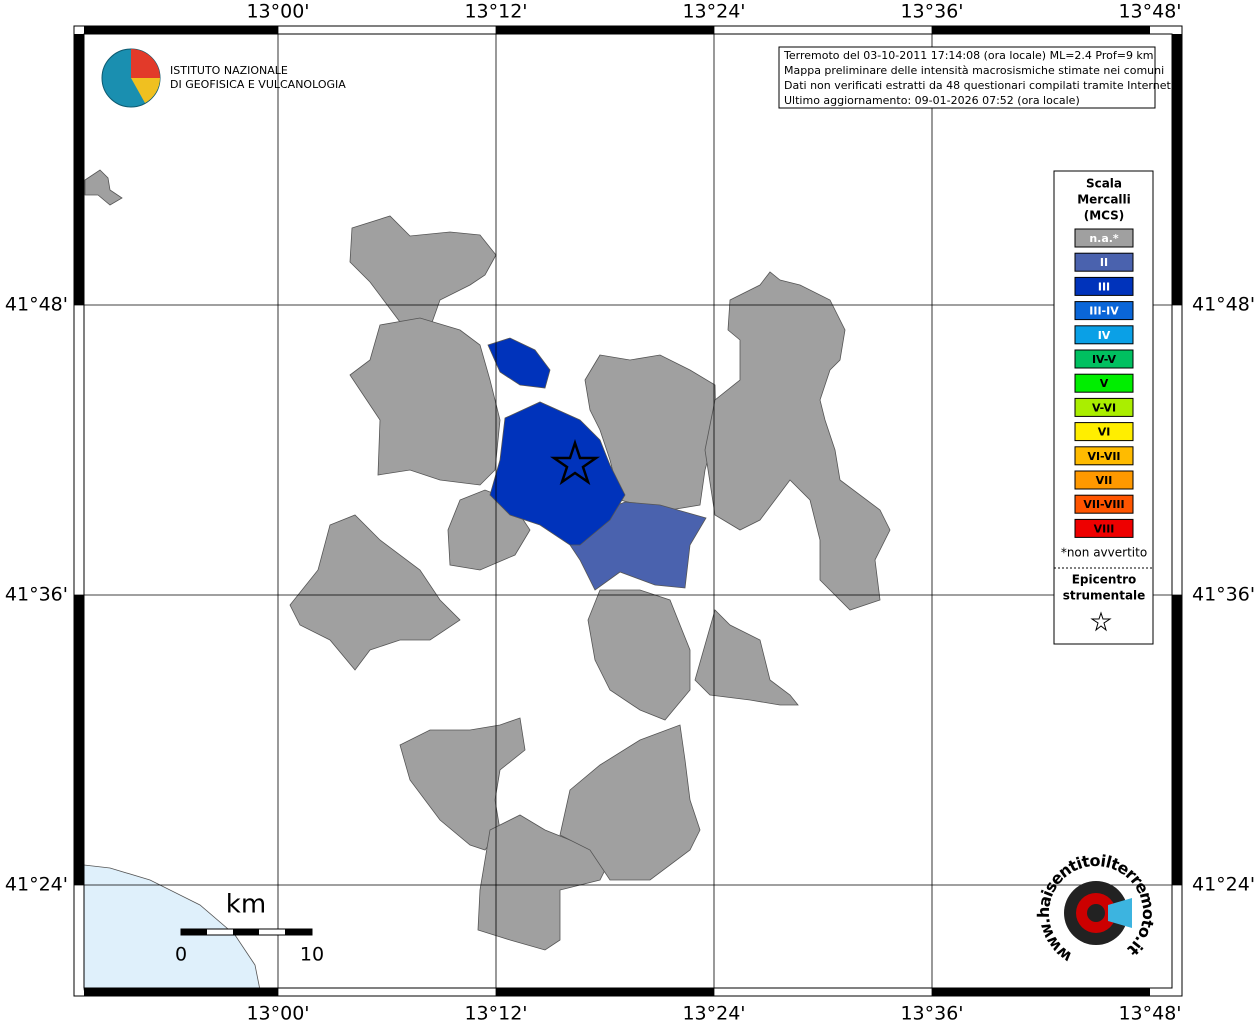 The height and width of the screenshot is (1028, 1256). What do you see at coordinates (181, 955) in the screenshot?
I see `scale-label: 0` at bounding box center [181, 955].